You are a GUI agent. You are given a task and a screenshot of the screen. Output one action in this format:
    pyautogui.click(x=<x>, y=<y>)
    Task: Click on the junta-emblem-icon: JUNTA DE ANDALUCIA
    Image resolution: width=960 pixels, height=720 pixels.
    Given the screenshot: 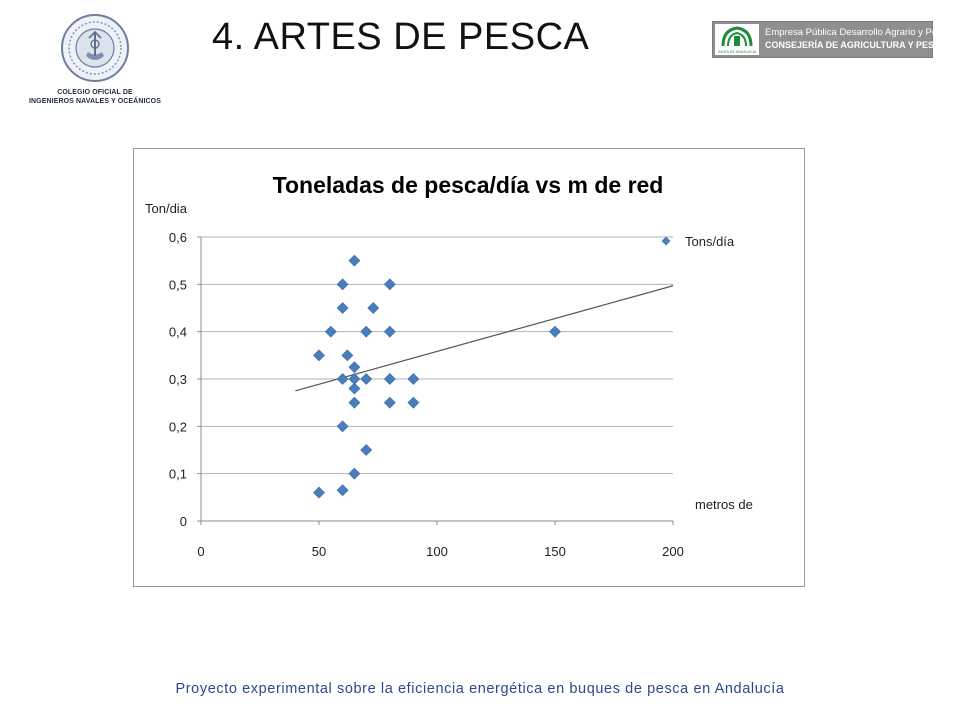 What is the action you would take?
    pyautogui.click(x=737, y=40)
    